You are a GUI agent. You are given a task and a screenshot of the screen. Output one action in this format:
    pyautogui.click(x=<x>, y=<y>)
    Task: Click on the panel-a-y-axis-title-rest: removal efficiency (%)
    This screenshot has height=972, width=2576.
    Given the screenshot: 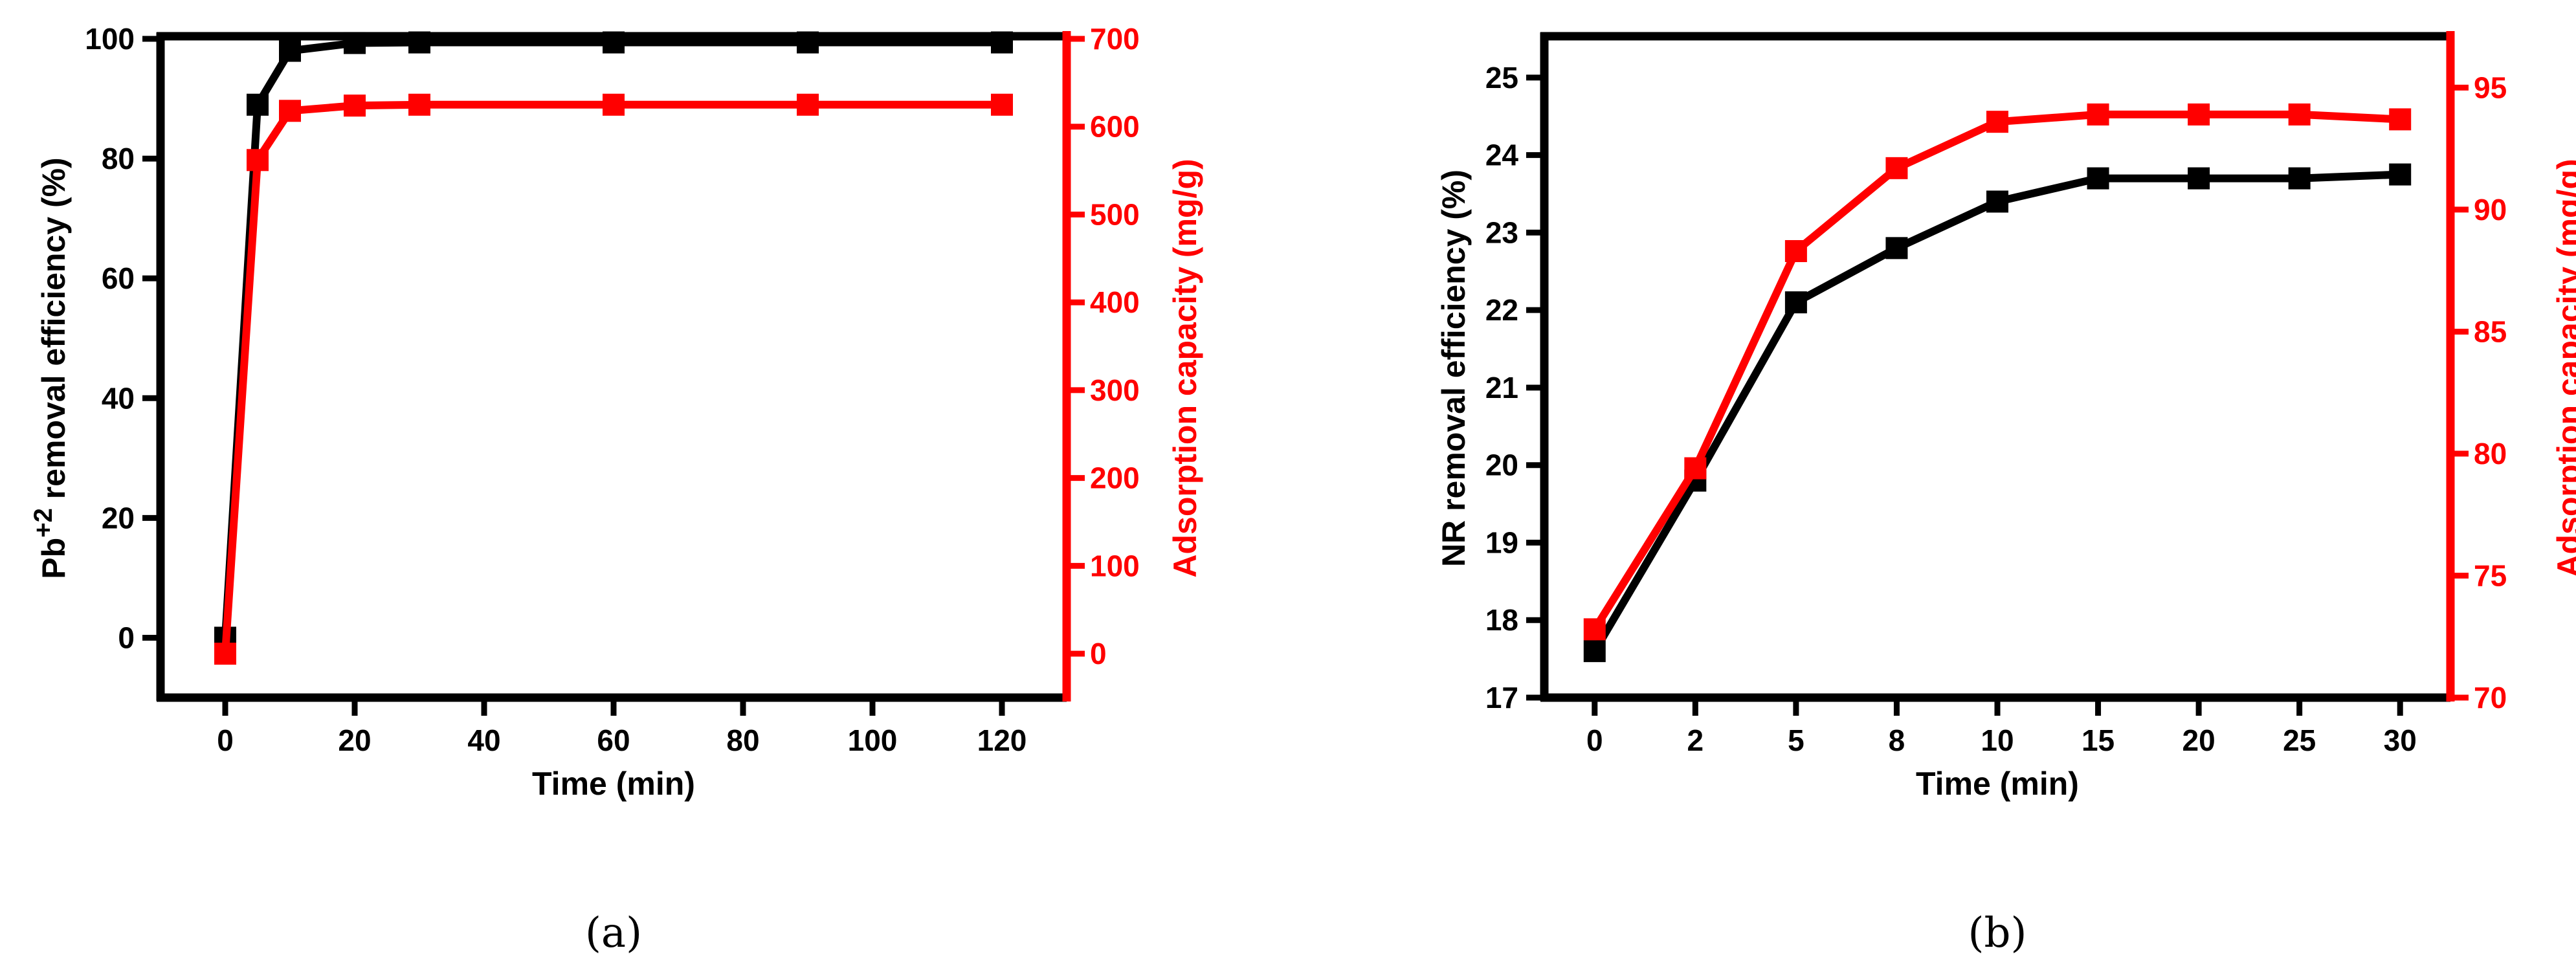 What is the action you would take?
    pyautogui.click(x=54, y=332)
    